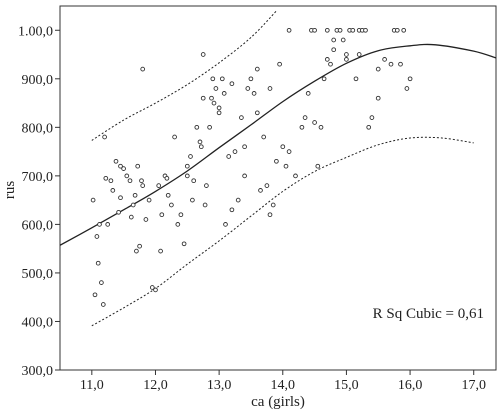 Image resolution: width=500 pixels, height=413 pixels. What do you see at coordinates (184, 75) in the screenshot?
I see `upper-confidence-line` at bounding box center [184, 75].